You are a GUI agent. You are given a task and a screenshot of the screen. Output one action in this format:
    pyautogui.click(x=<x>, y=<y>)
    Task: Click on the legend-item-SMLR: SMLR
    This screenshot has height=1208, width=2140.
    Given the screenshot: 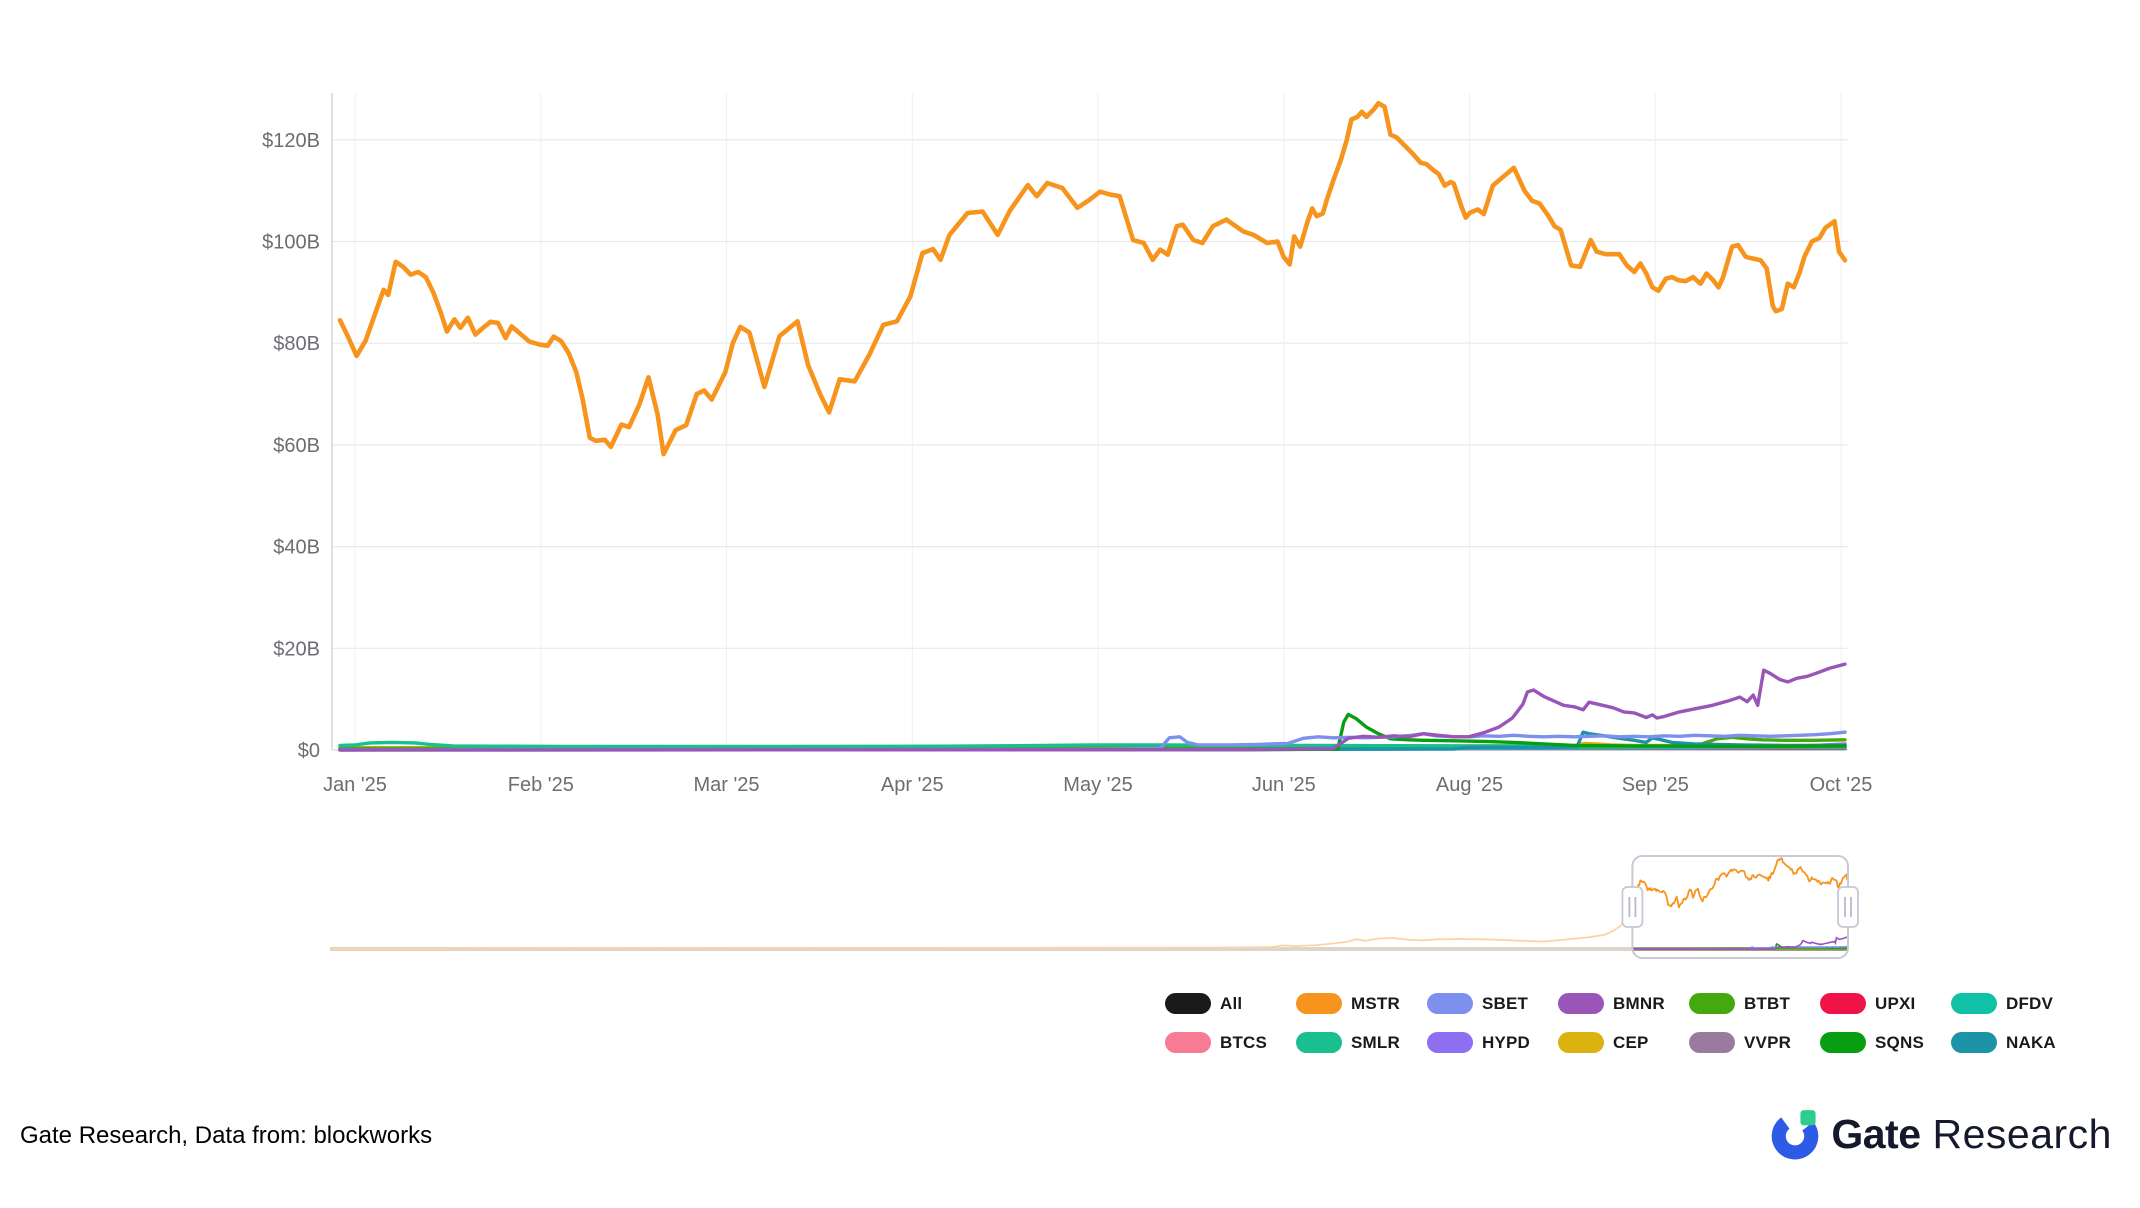 What is the action you would take?
    pyautogui.click(x=1361, y=1042)
    